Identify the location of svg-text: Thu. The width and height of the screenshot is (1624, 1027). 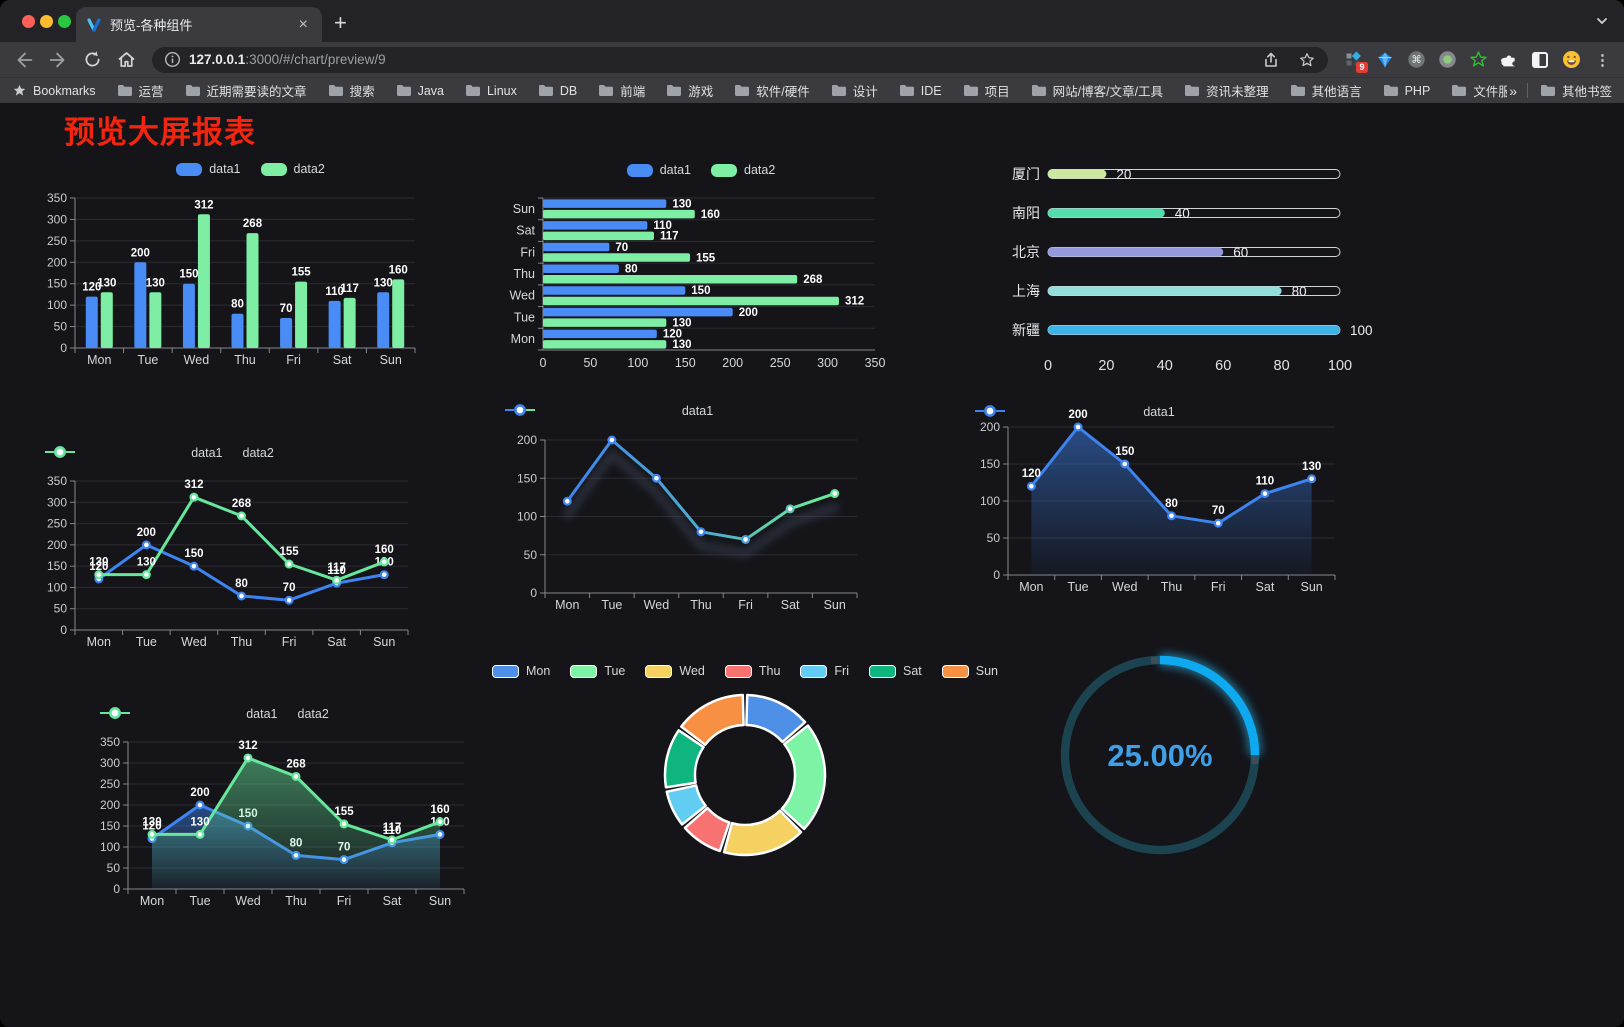
(701, 605).